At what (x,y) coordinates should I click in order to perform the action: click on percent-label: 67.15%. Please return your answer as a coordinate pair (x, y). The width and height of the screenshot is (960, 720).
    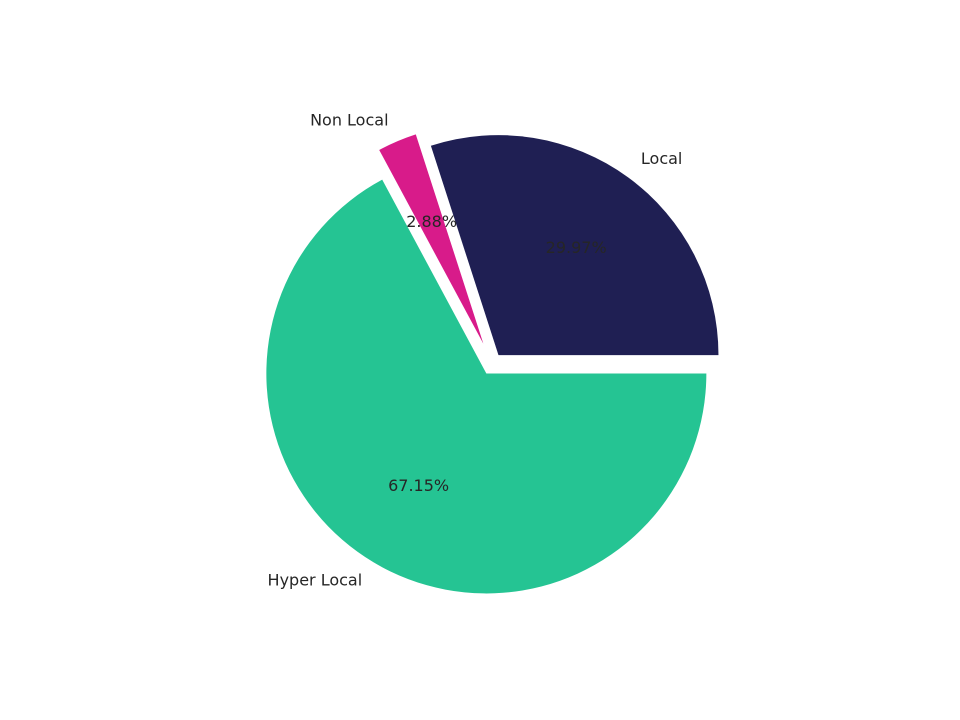
    Looking at the image, I should click on (418, 485).